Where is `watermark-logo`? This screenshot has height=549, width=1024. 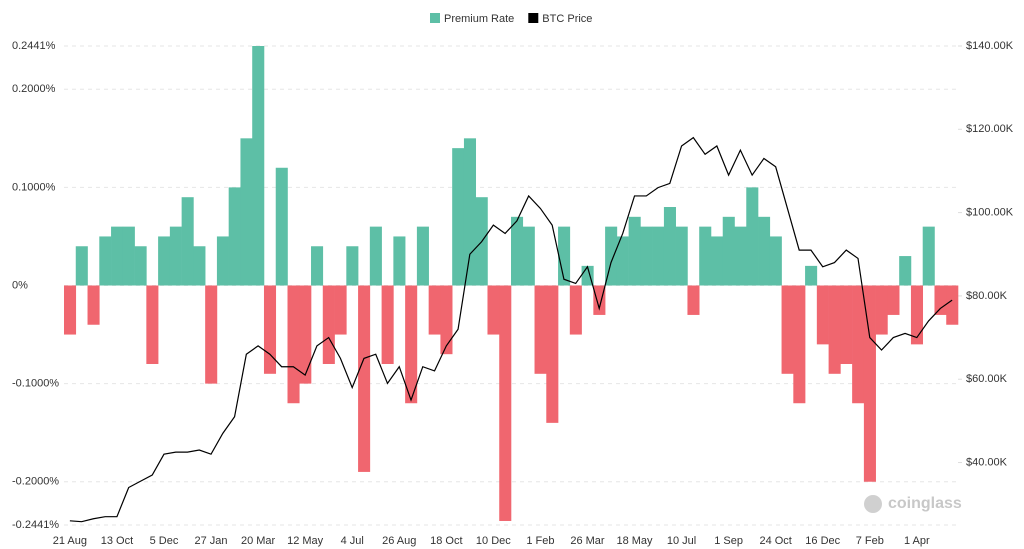
watermark-logo is located at coordinates (873, 504).